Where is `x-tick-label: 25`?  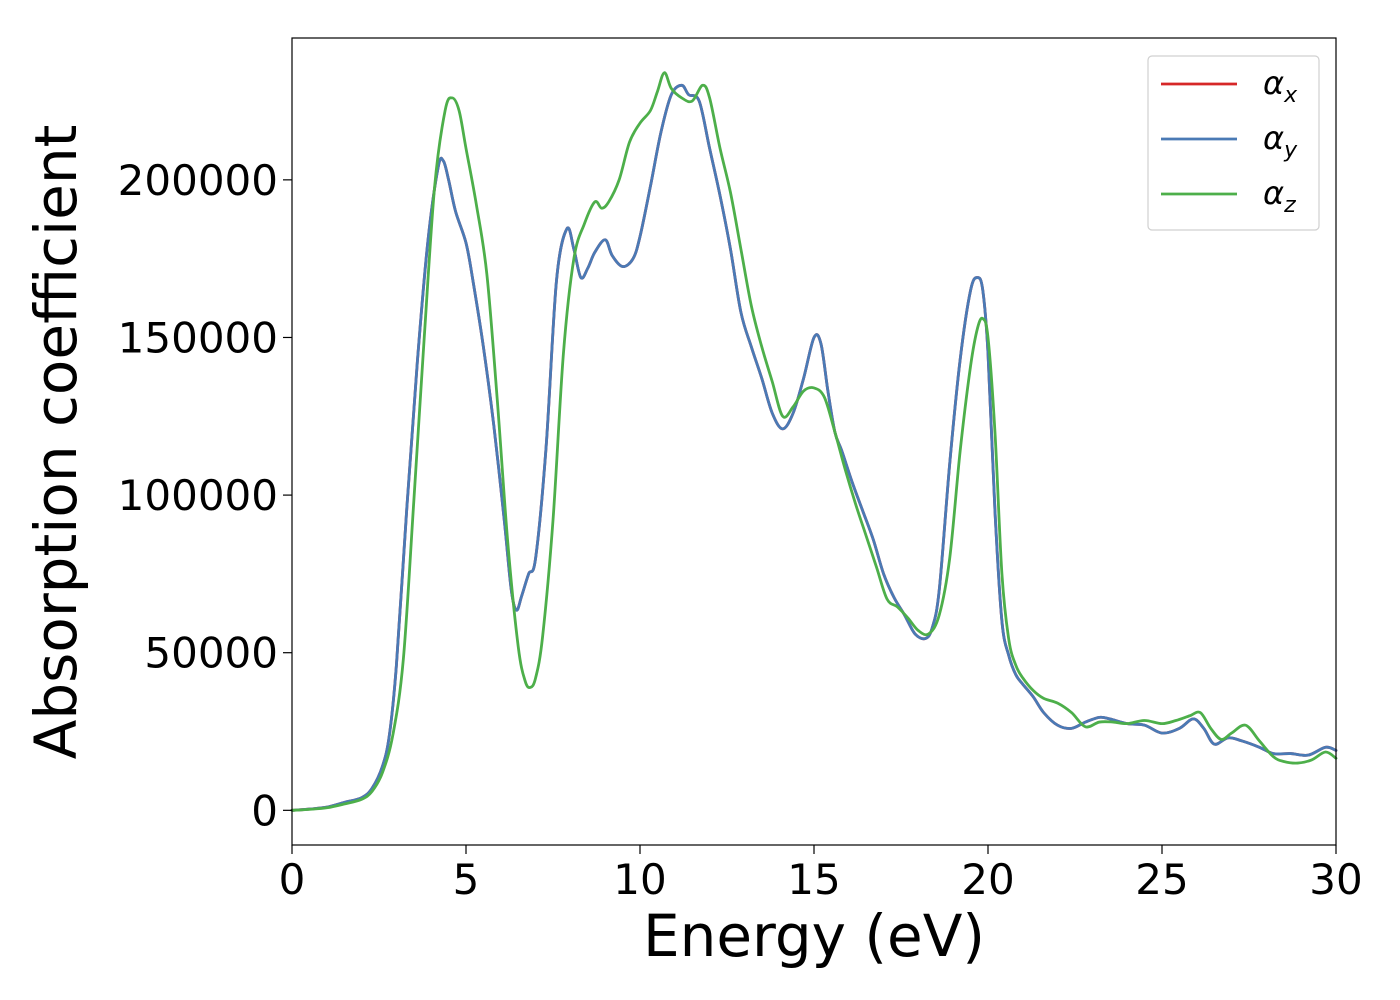
x-tick-label: 25 is located at coordinates (1161, 879).